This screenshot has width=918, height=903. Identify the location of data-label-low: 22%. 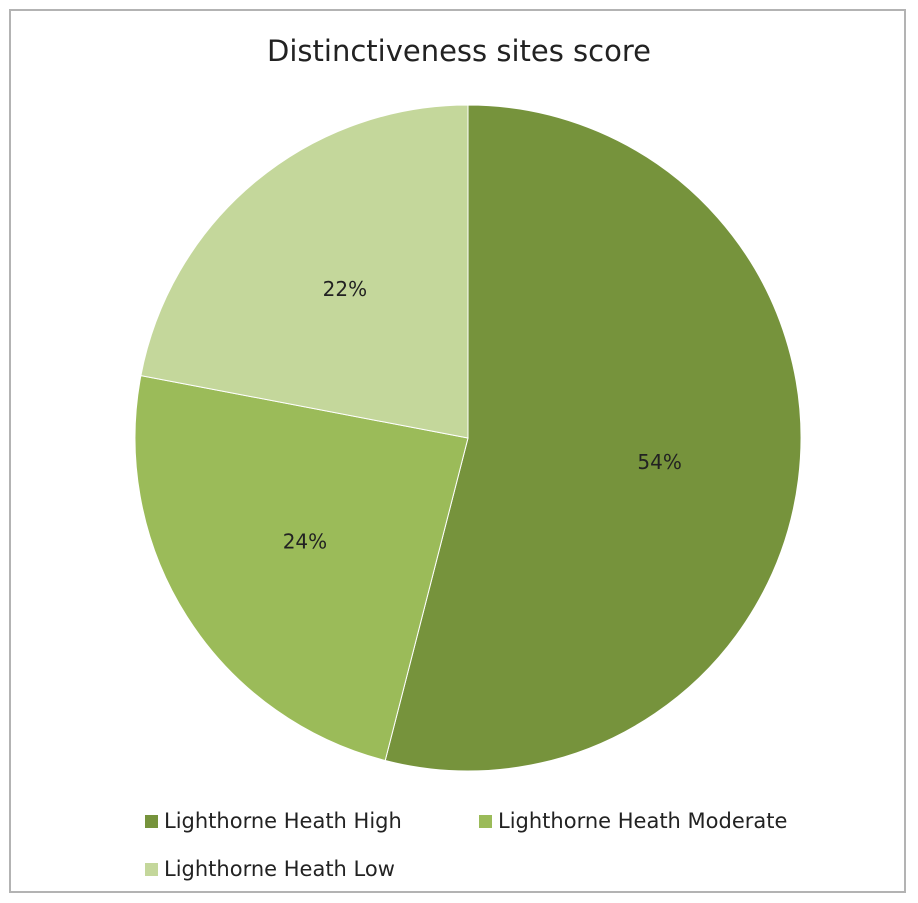
(345, 289).